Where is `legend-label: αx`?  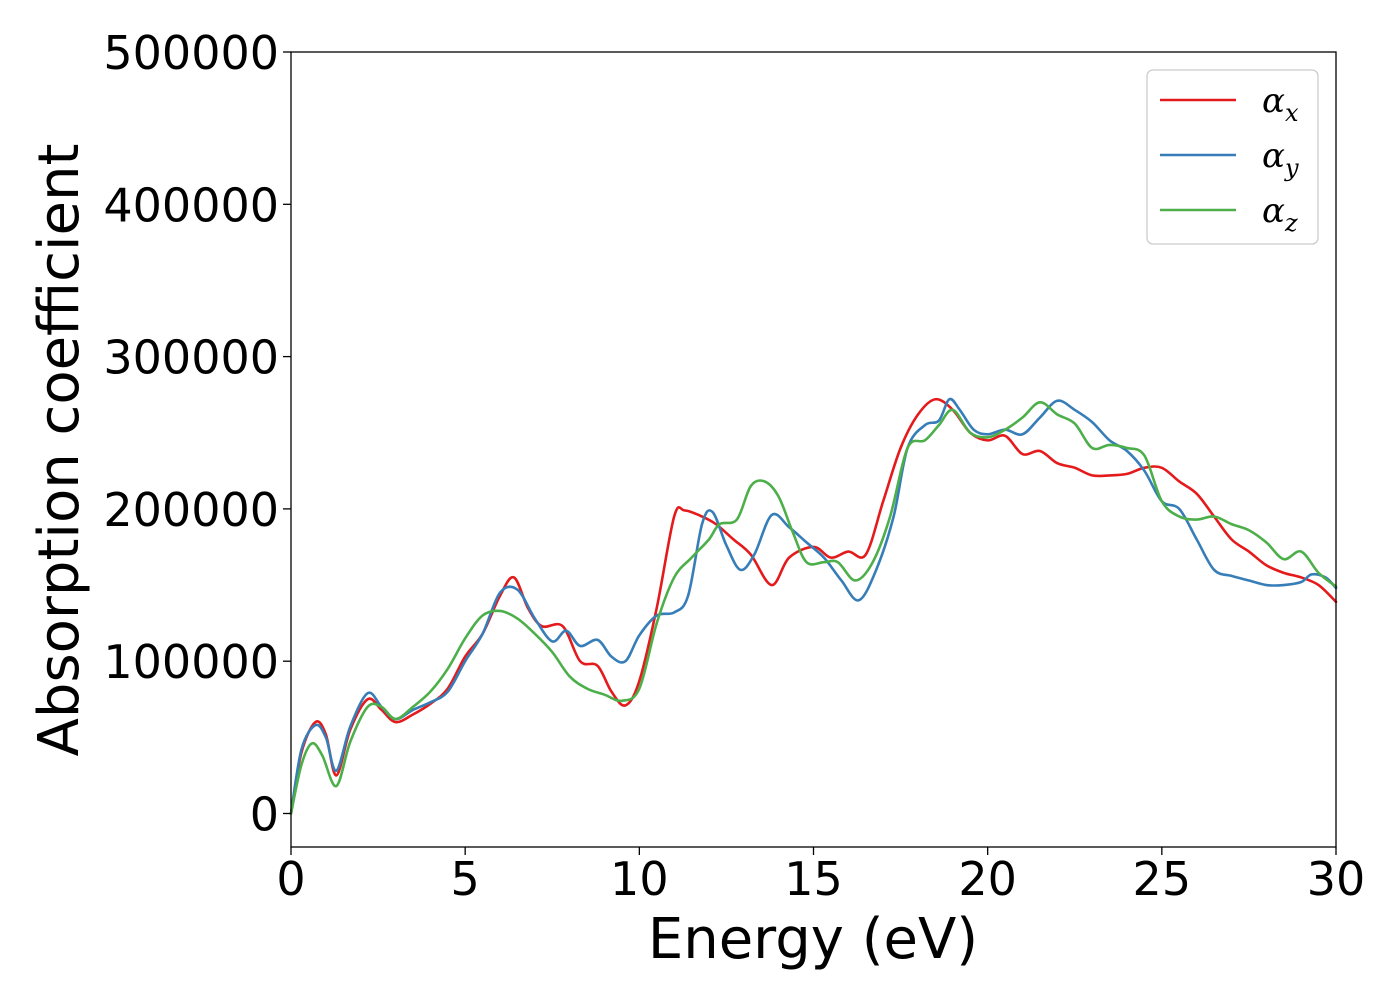 legend-label: αx is located at coordinates (1280, 104).